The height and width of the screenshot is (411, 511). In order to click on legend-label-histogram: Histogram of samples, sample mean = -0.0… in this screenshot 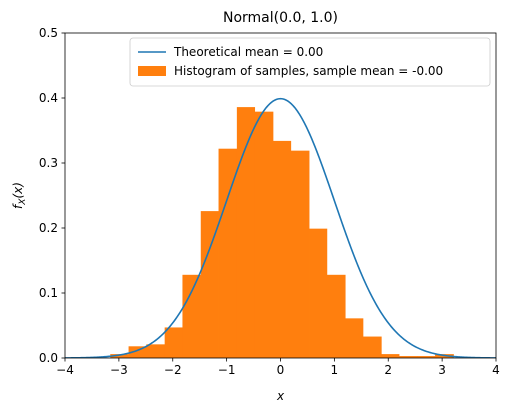, I will do `click(308, 71)`.